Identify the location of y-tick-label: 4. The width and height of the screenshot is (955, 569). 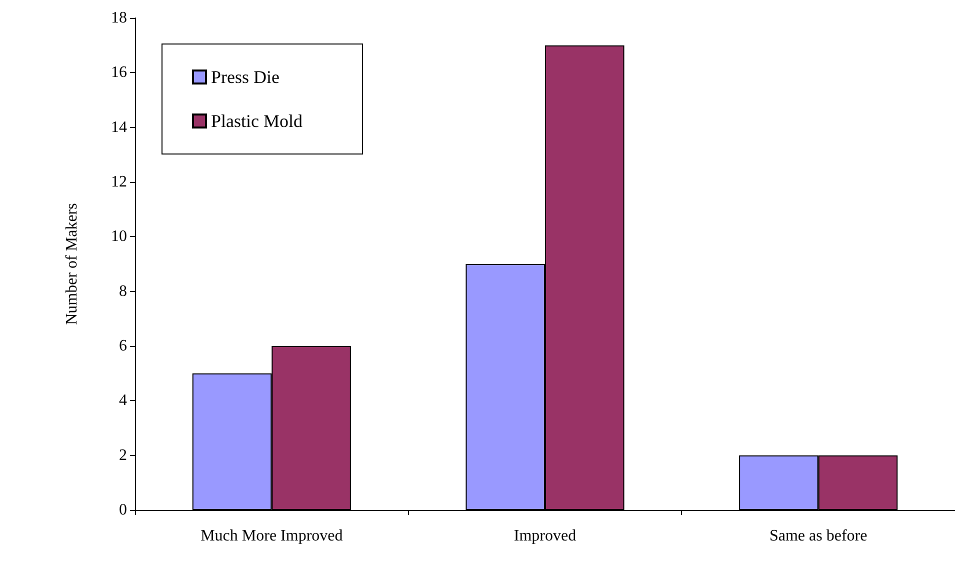
(123, 401).